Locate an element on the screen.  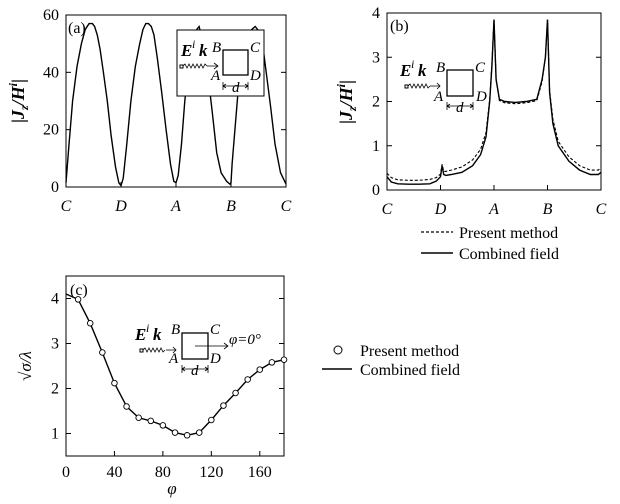
inset-a-k-label: k is located at coordinates (203, 50).